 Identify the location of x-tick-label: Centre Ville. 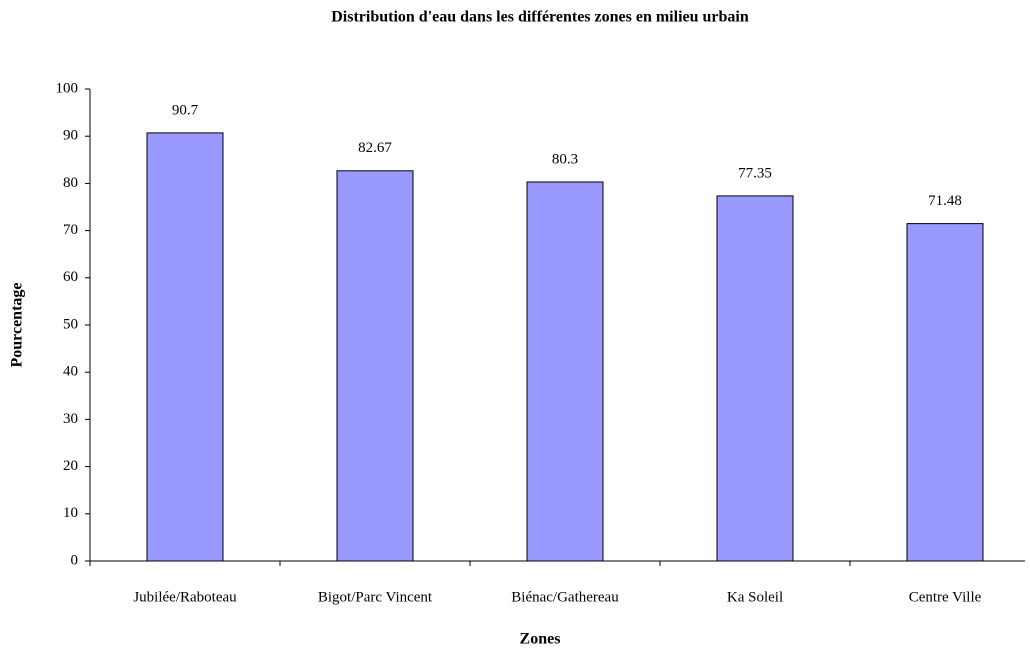
(945, 597).